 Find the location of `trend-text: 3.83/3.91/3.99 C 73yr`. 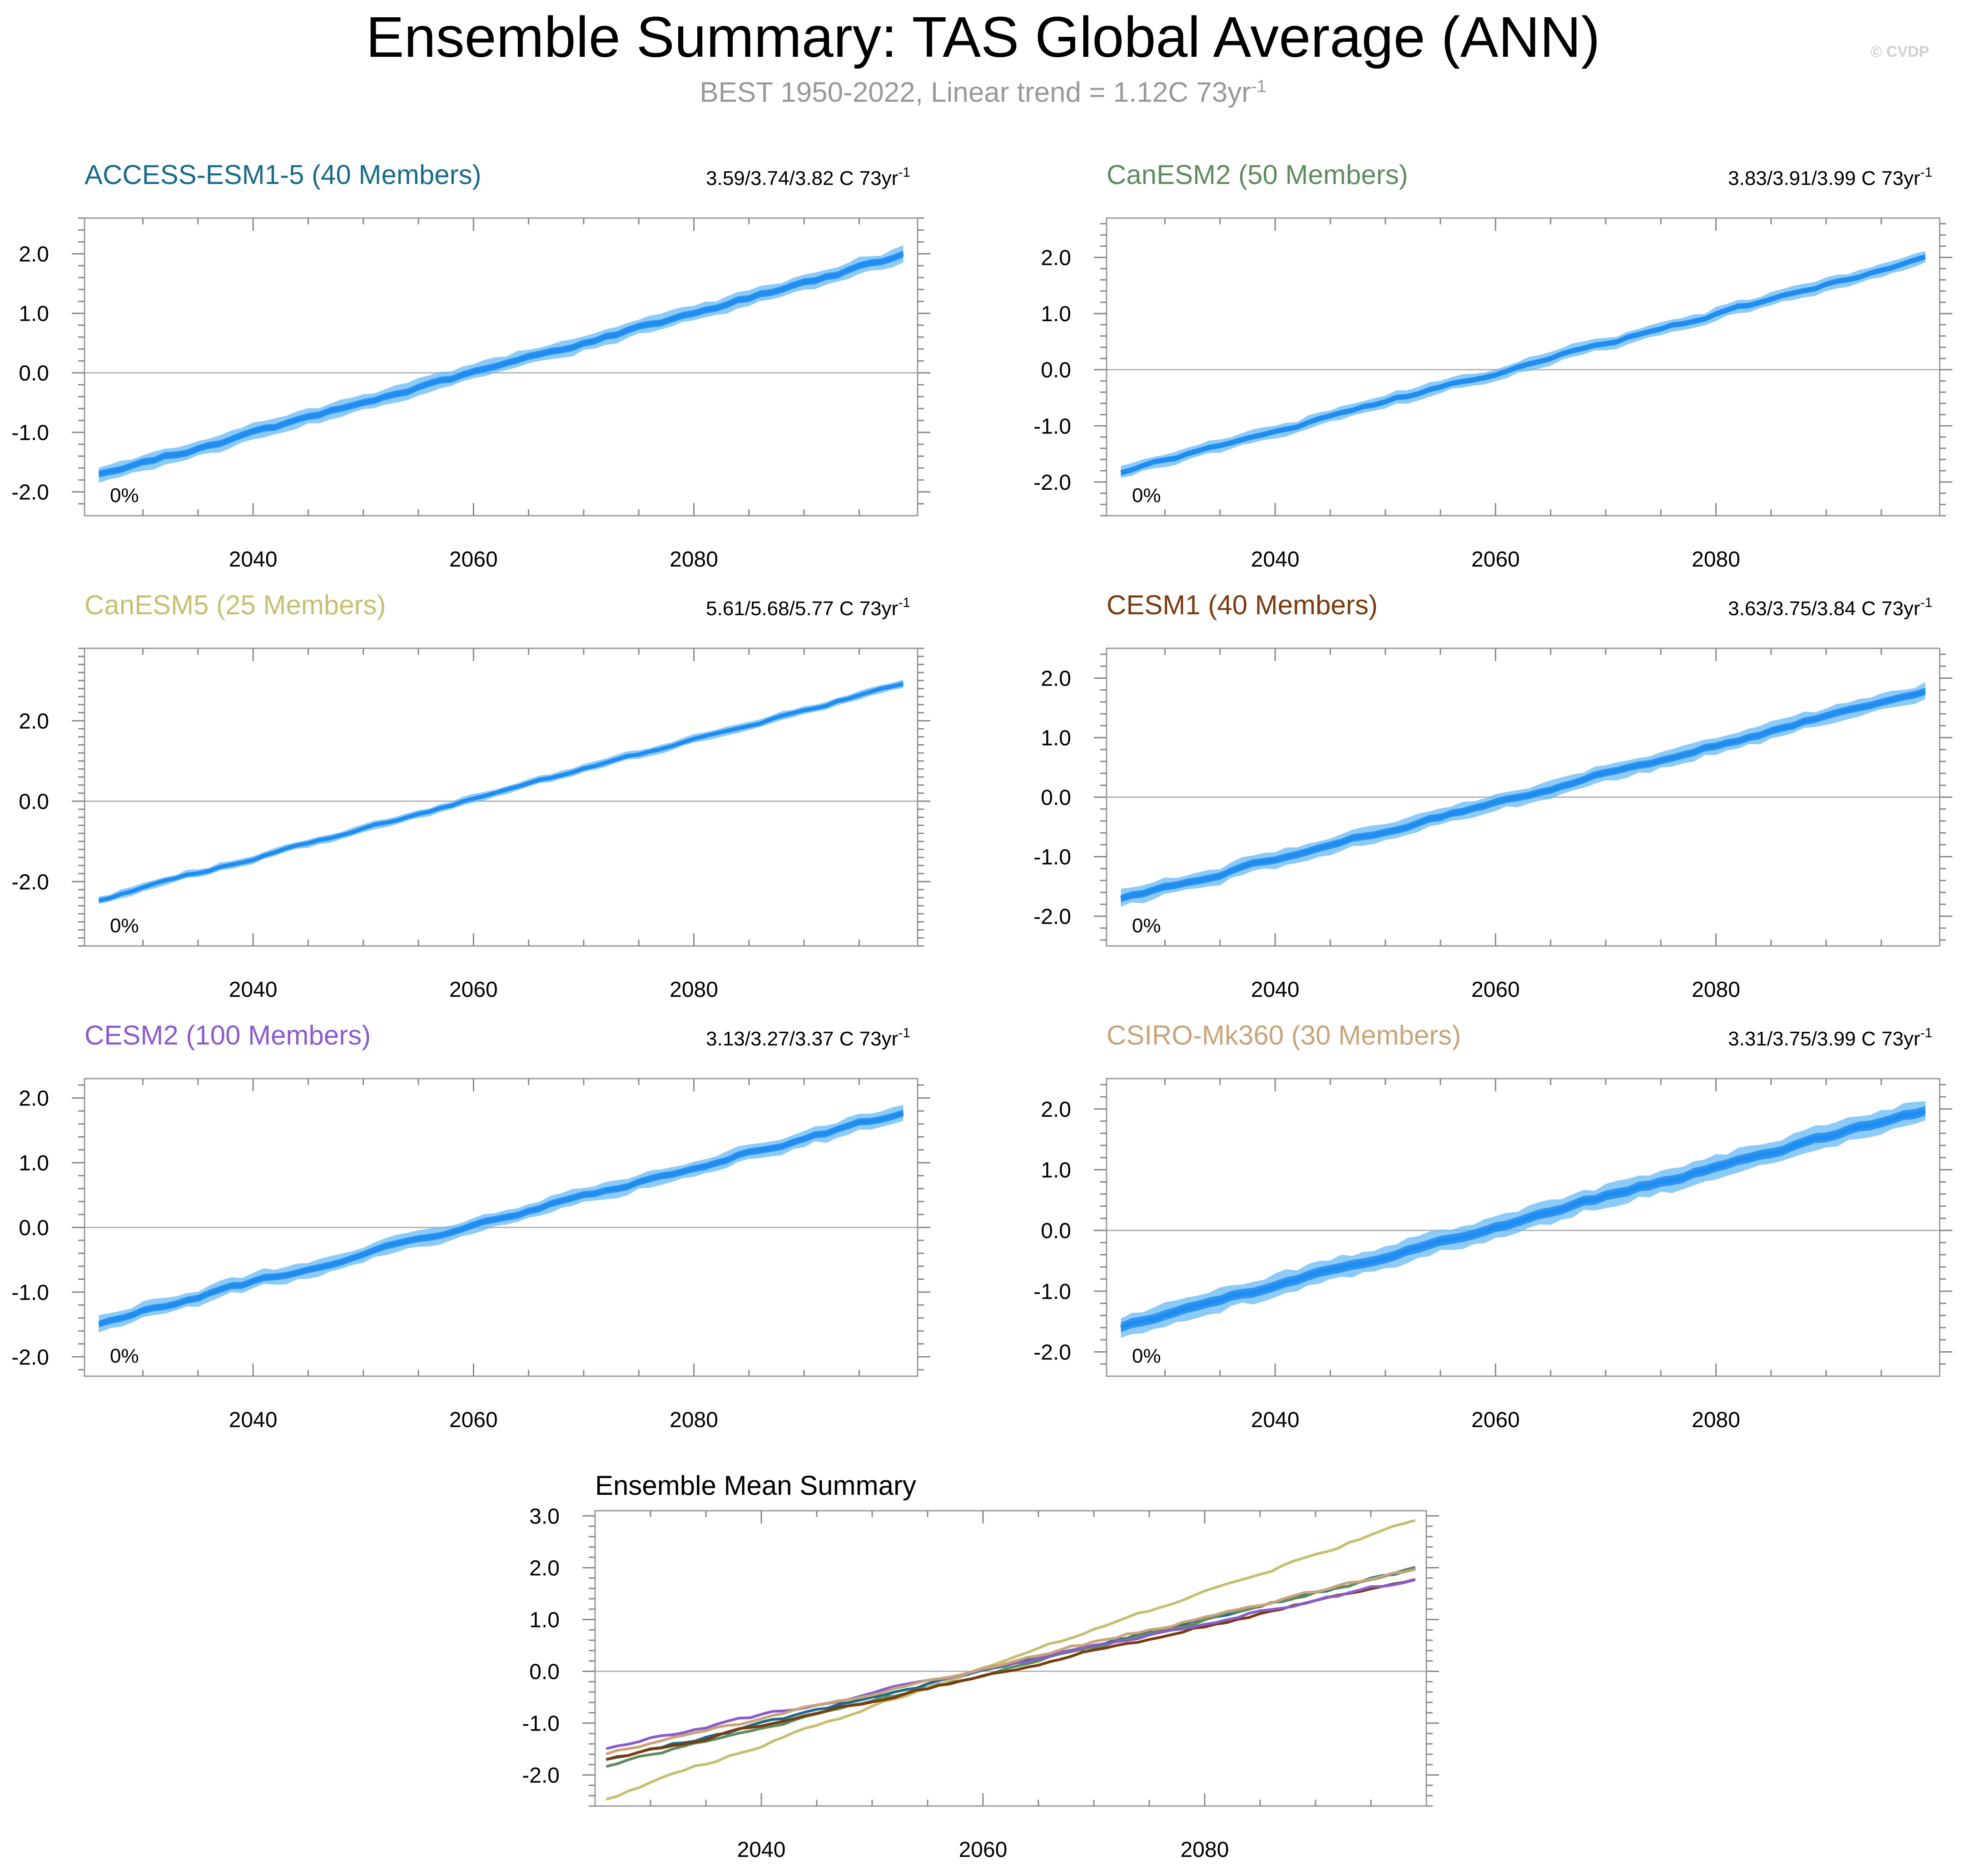

trend-text: 3.83/3.91/3.99 C 73yr is located at coordinates (1824, 178).